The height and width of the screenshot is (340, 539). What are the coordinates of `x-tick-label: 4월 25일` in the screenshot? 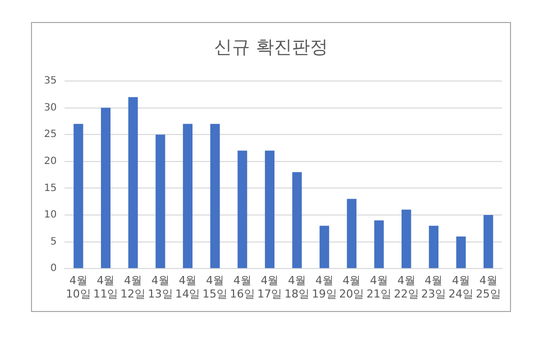 It's located at (488, 287).